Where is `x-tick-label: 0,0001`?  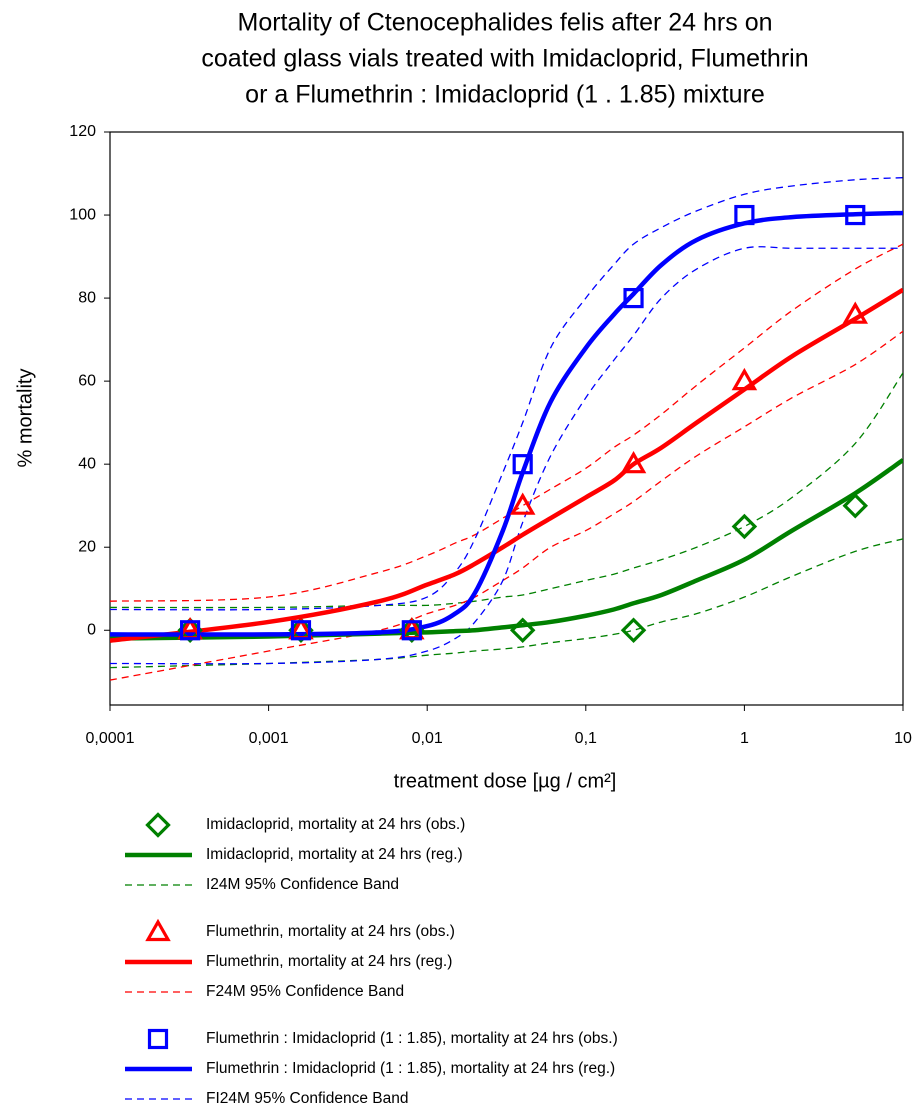
x-tick-label: 0,0001 is located at coordinates (110, 738).